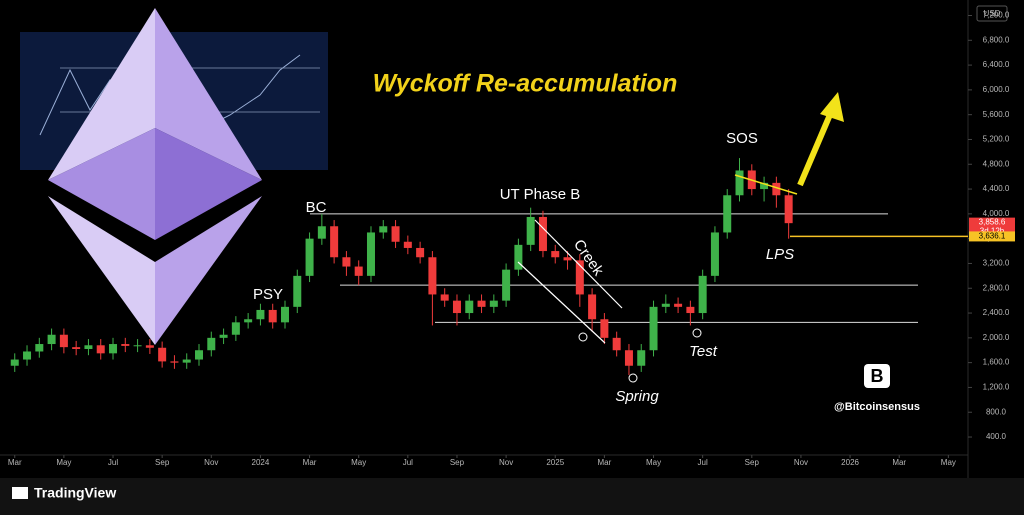  What do you see at coordinates (766, 184) in the screenshot?
I see `sos-line` at bounding box center [766, 184].